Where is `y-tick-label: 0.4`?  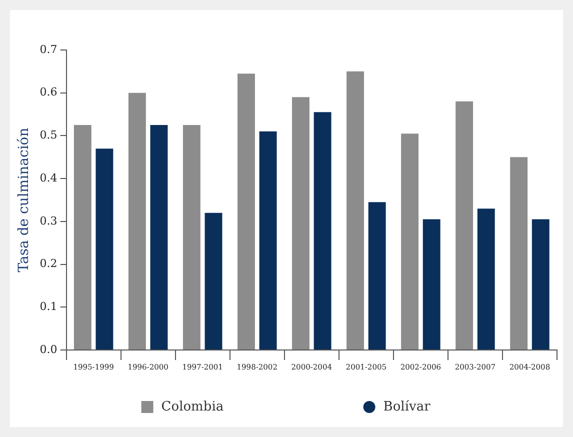 y-tick-label: 0.4 is located at coordinates (49, 177).